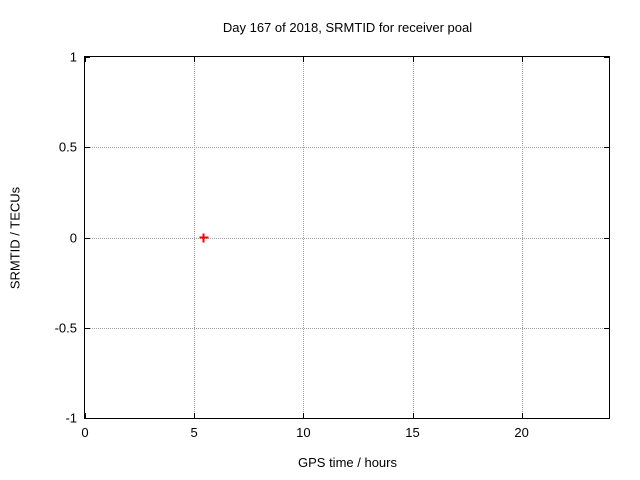 The height and width of the screenshot is (480, 640). I want to click on x-tick-label: 10, so click(303, 432).